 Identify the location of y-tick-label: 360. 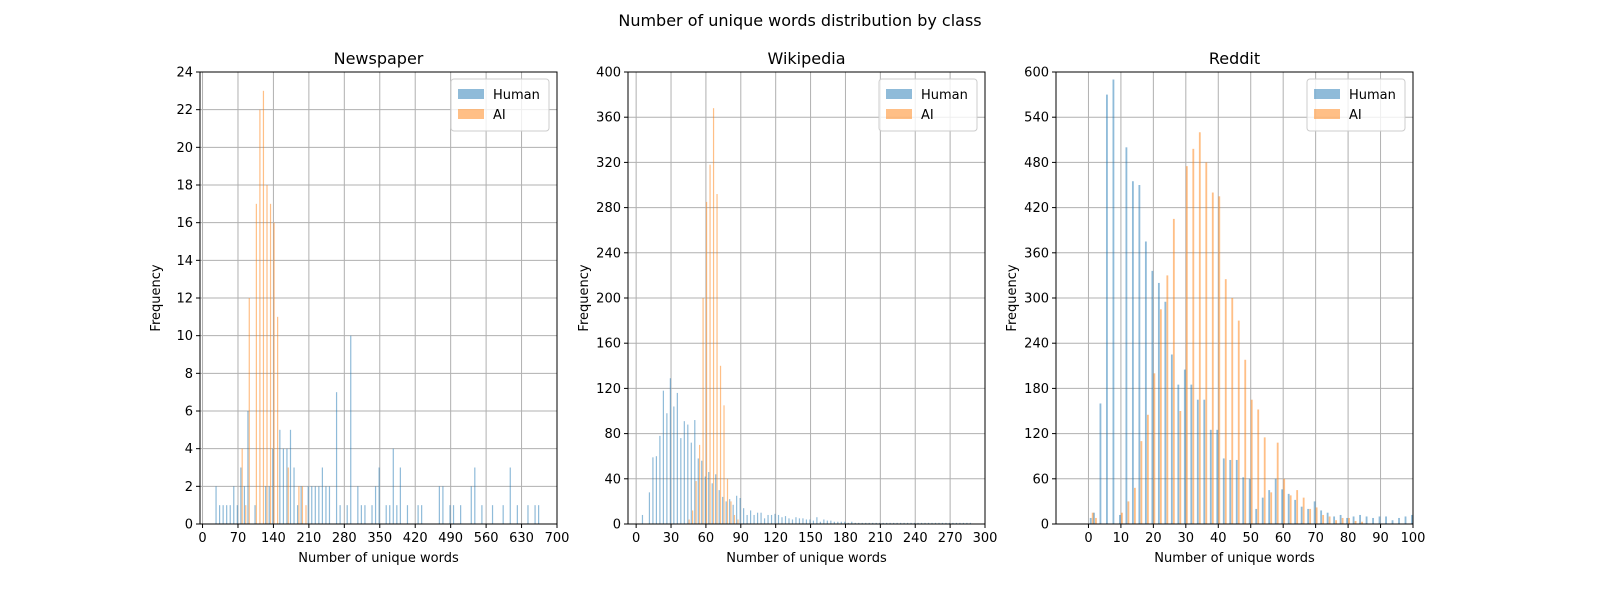
(1036, 253).